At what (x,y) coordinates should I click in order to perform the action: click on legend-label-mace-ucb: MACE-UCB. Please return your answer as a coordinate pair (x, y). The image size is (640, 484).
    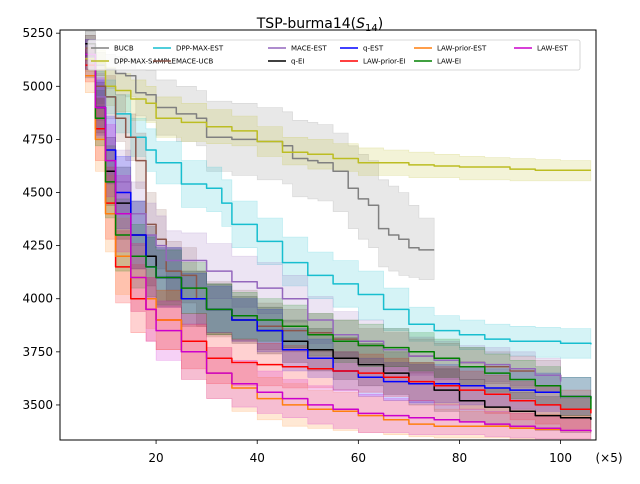
    Looking at the image, I should click on (195, 62).